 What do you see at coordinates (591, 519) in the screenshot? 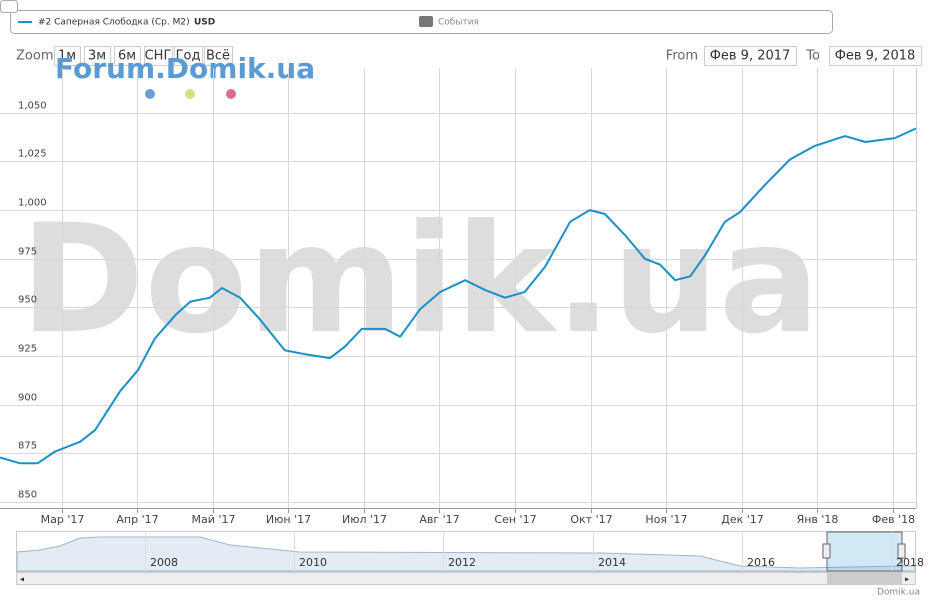
I see `x-tick-label: Окт '17` at bounding box center [591, 519].